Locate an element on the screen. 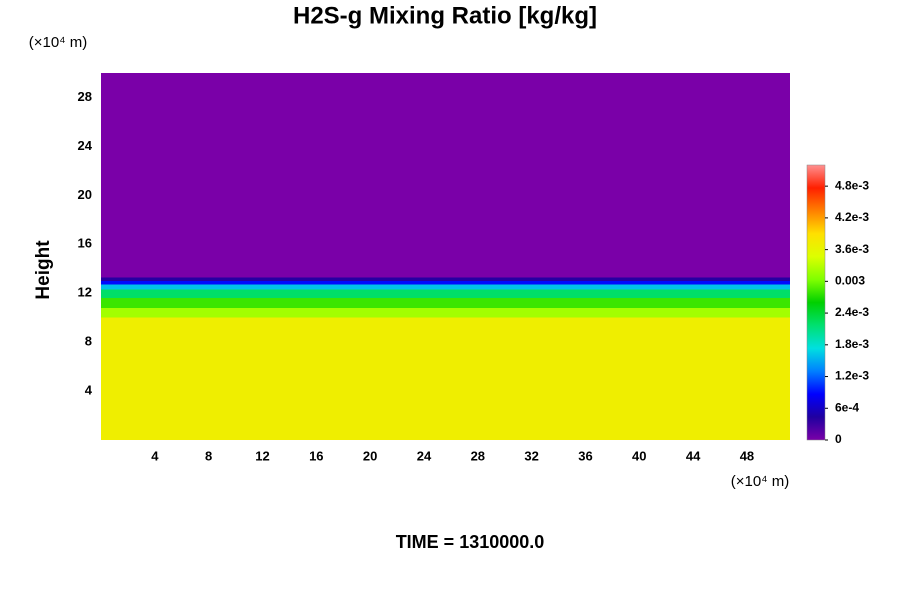 The width and height of the screenshot is (900, 600). x-tick-label: 40 is located at coordinates (639, 455).